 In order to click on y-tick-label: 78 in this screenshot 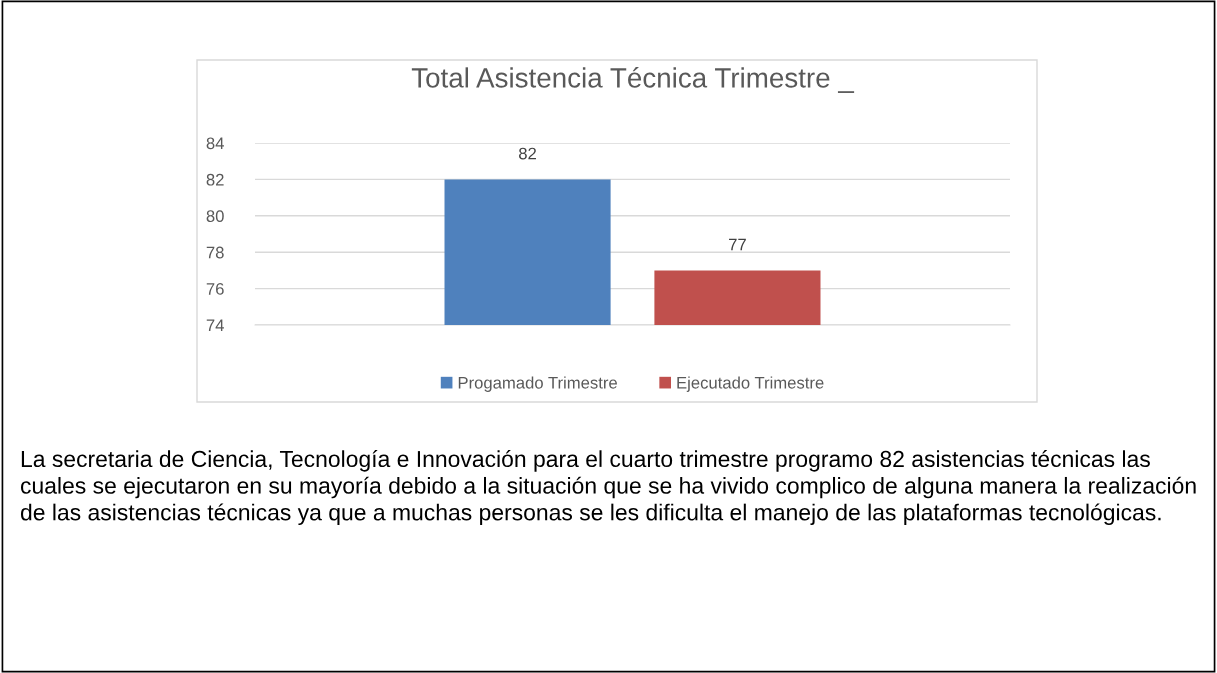, I will do `click(215, 252)`.